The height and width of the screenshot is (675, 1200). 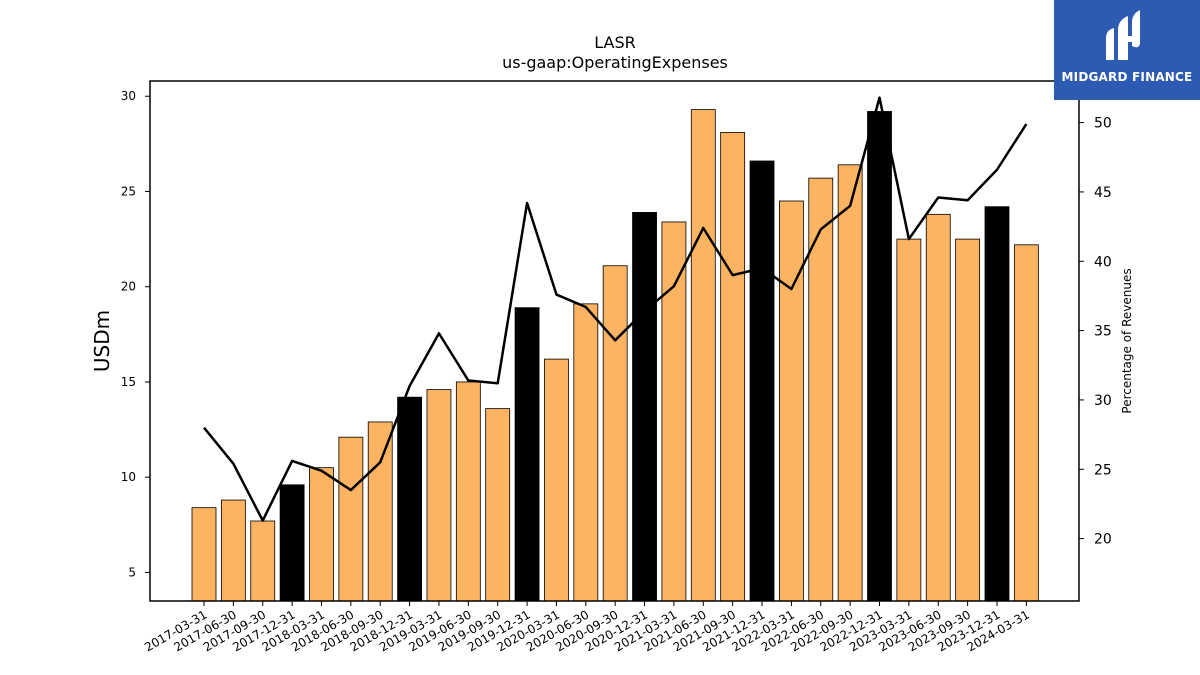 What do you see at coordinates (128, 382) in the screenshot?
I see `y-tick-label: 15` at bounding box center [128, 382].